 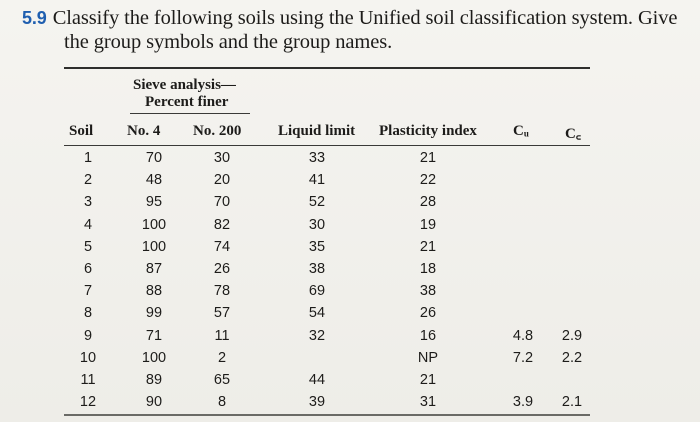 I want to click on cell-plasticity-index: NP, so click(x=428, y=357).